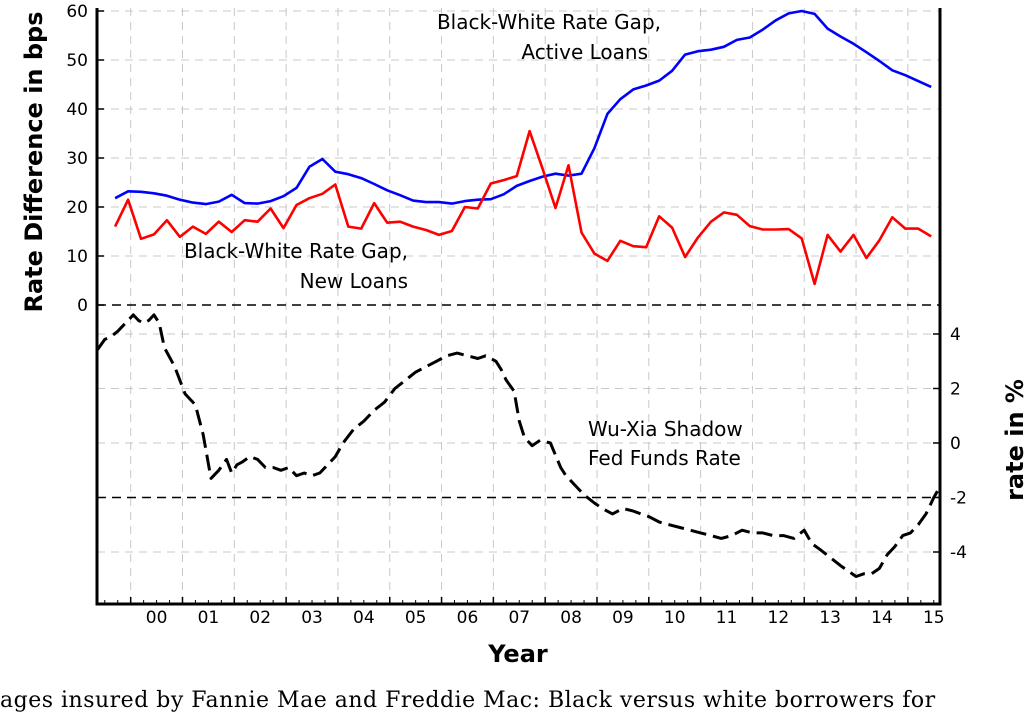 The height and width of the screenshot is (713, 1034). I want to click on x-tick-label: 10, so click(675, 618).